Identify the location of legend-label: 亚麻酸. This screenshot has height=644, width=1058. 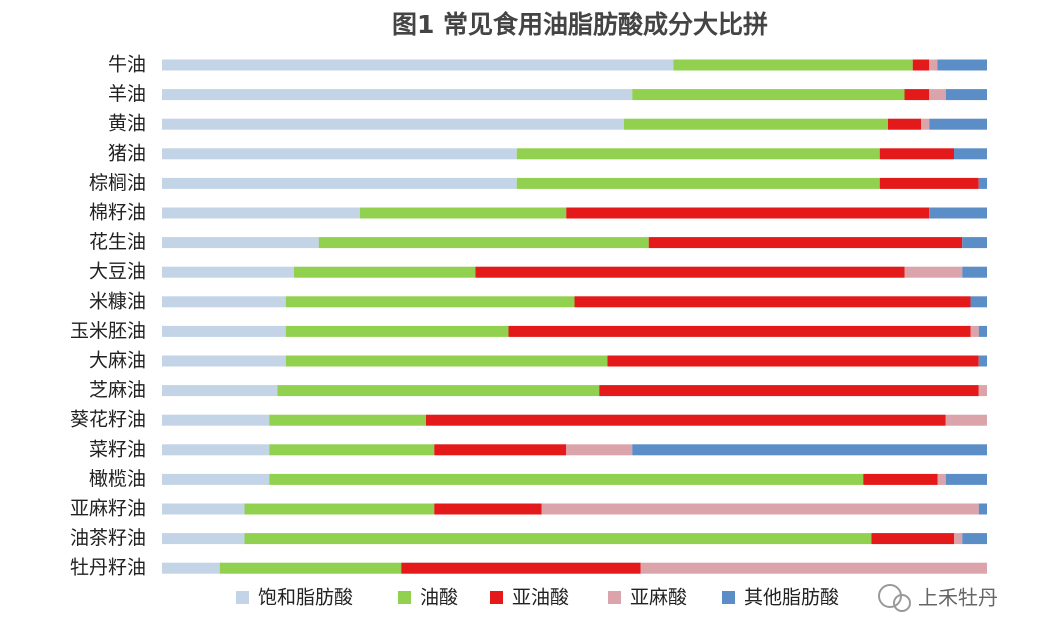
(658, 598).